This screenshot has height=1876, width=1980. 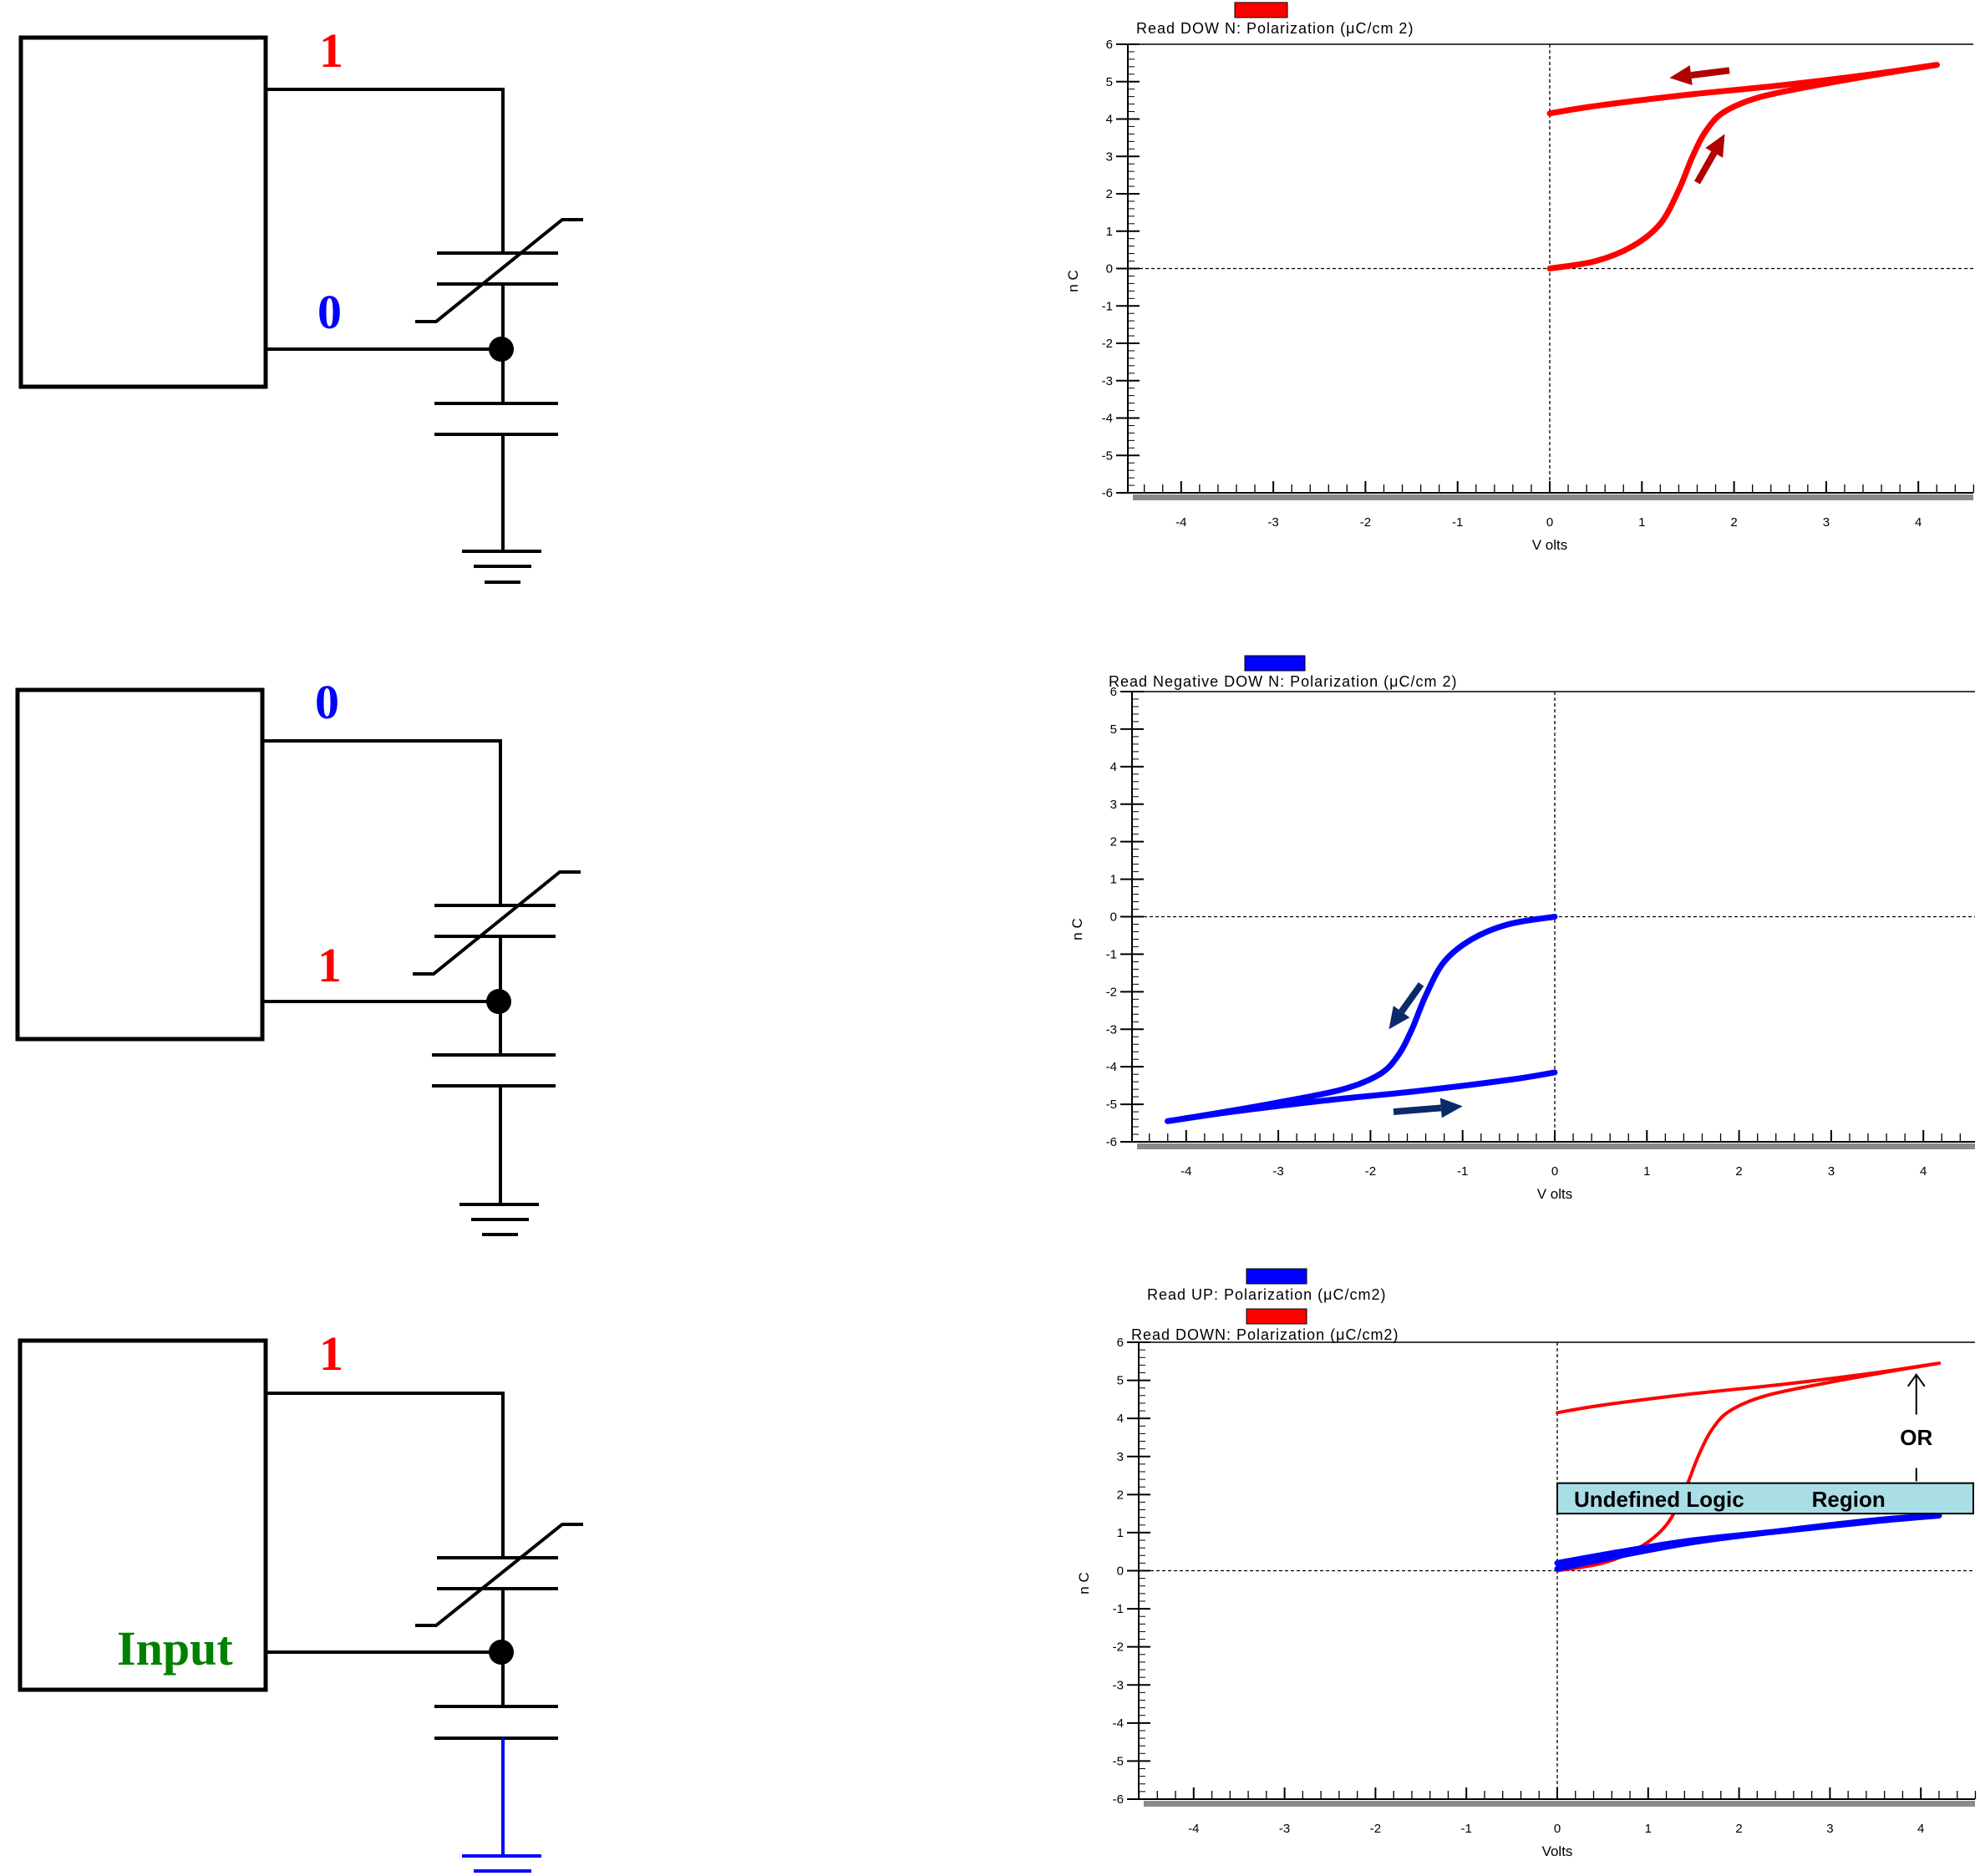 I want to click on legend-label: Read UP: Polarization (μC/cm2), so click(x=1266, y=1294).